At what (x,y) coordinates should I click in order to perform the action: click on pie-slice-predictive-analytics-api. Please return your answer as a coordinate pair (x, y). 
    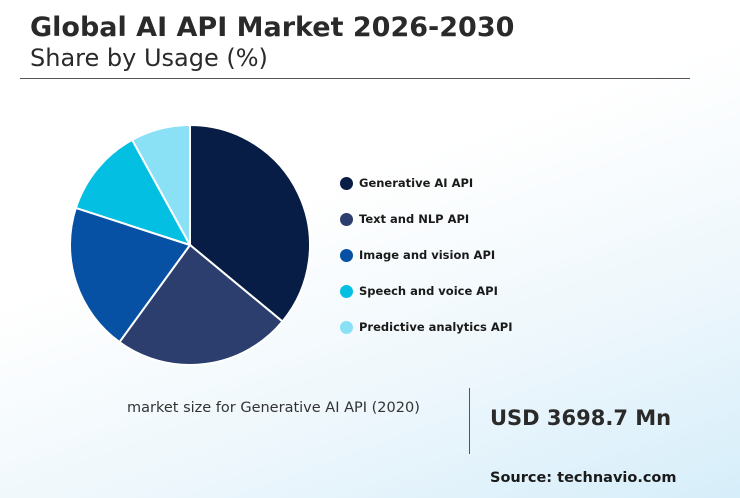
    Looking at the image, I should click on (160, 184).